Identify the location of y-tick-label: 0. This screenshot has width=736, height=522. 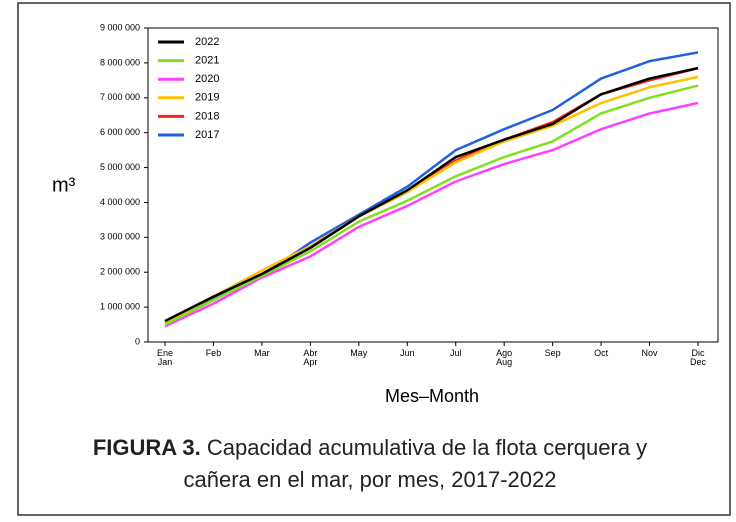
(137, 341).